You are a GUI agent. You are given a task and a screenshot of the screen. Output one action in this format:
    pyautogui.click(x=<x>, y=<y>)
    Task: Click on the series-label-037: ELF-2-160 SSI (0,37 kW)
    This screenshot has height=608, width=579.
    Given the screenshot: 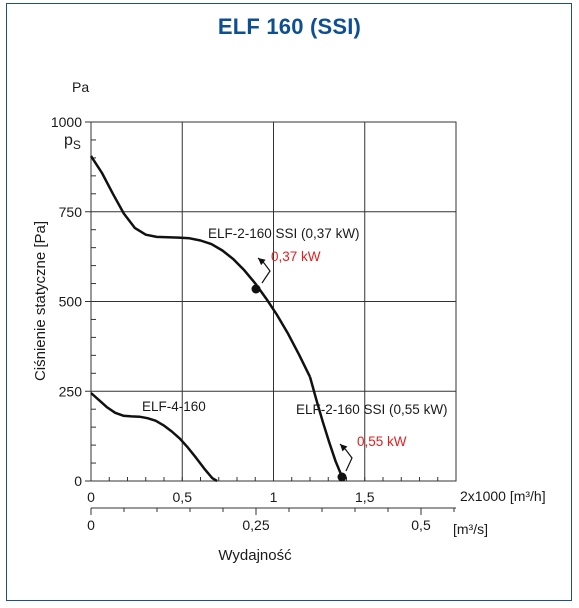 What is the action you would take?
    pyautogui.click(x=284, y=233)
    